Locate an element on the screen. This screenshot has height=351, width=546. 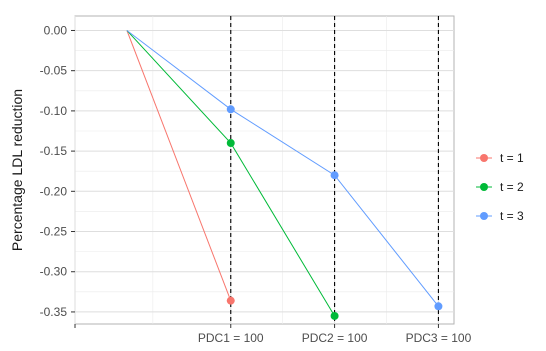
legend-label-t3: t = 3 is located at coordinates (512, 216).